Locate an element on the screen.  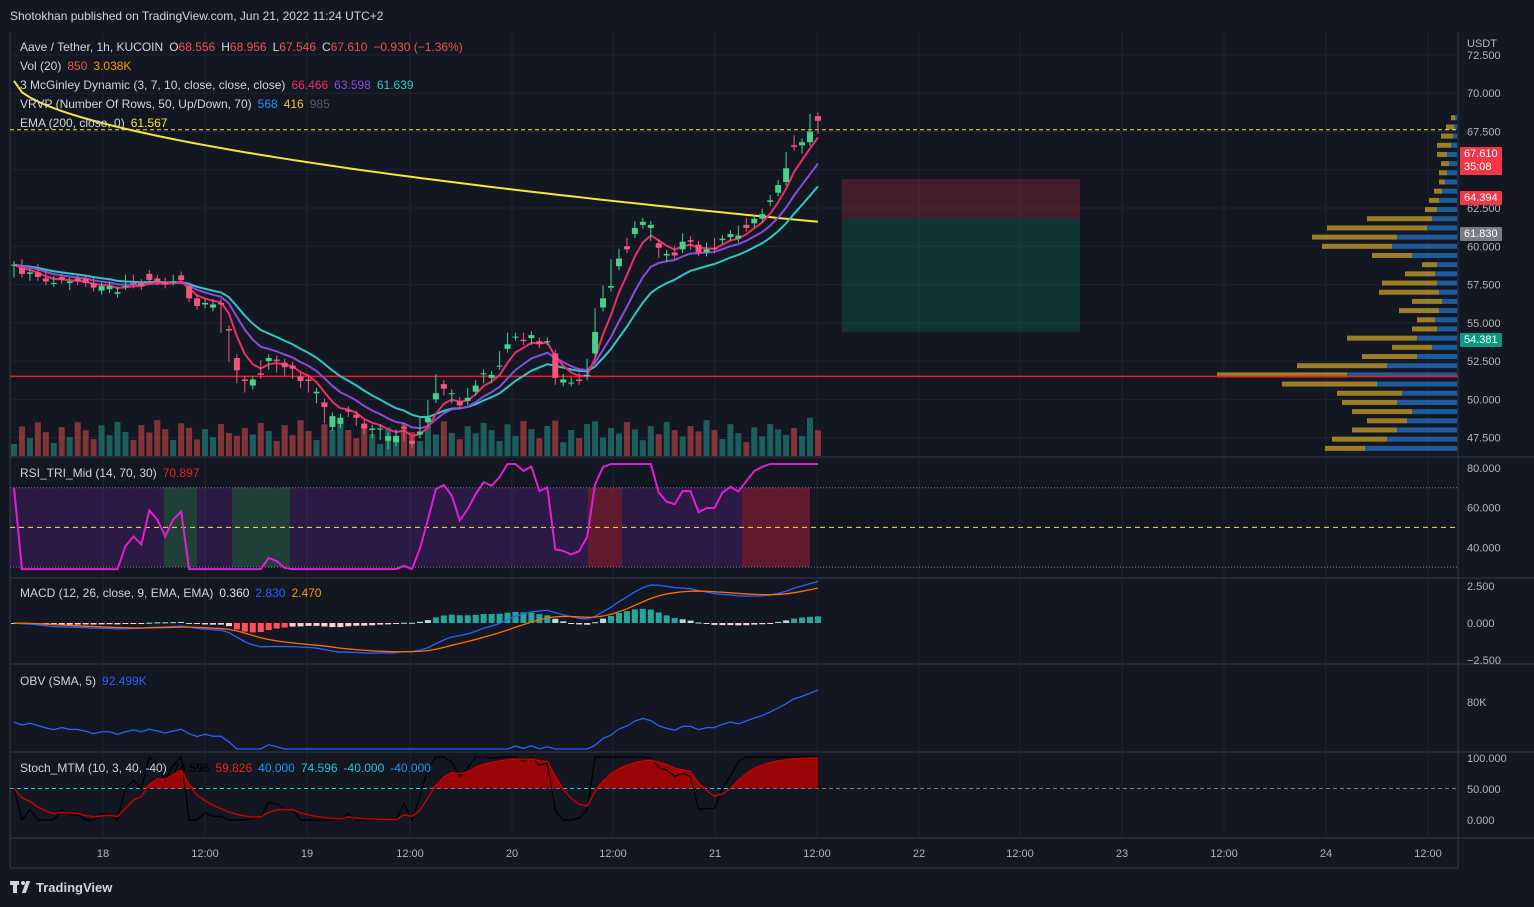
macd-tick-label: −2.500 is located at coordinates (1484, 661).